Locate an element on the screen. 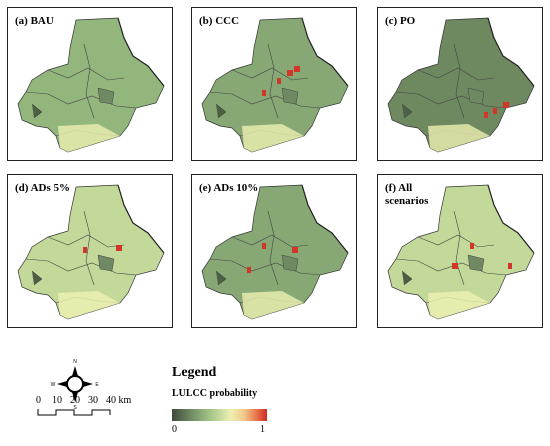 This screenshot has width=550, height=446. legend-subtitle: LULCC probability is located at coordinates (215, 393).